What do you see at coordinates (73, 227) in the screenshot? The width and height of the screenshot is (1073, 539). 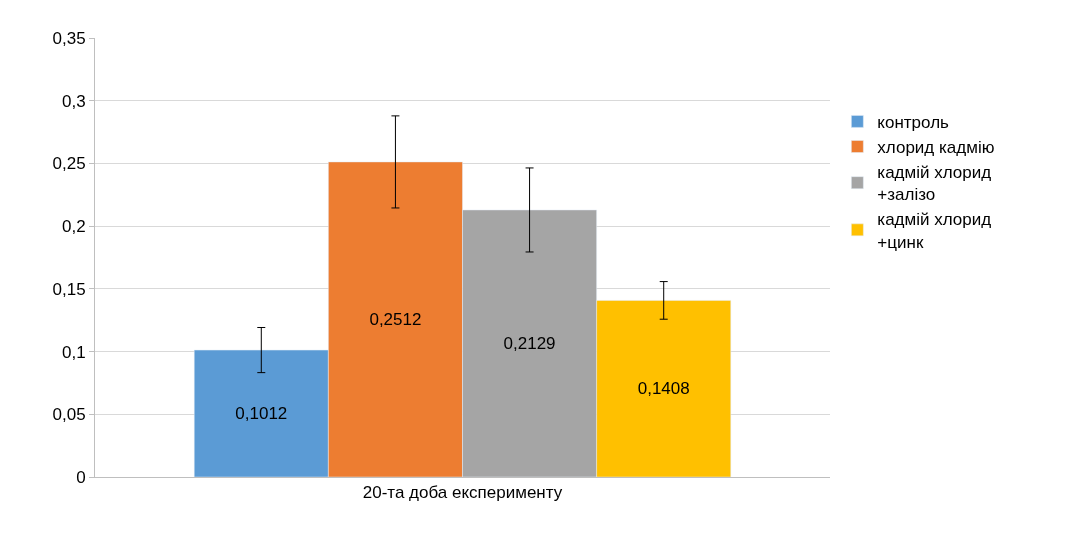 I see `y-tick-label: 0,2` at bounding box center [73, 227].